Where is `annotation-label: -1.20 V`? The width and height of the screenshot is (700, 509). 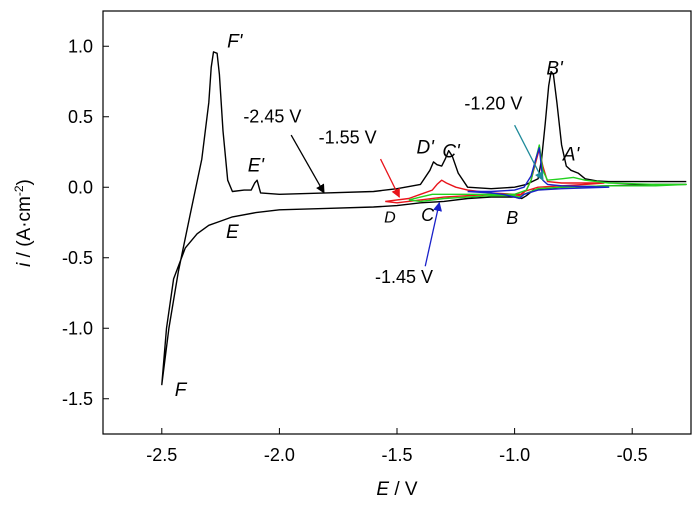 annotation-label: -1.20 V is located at coordinates (493, 104).